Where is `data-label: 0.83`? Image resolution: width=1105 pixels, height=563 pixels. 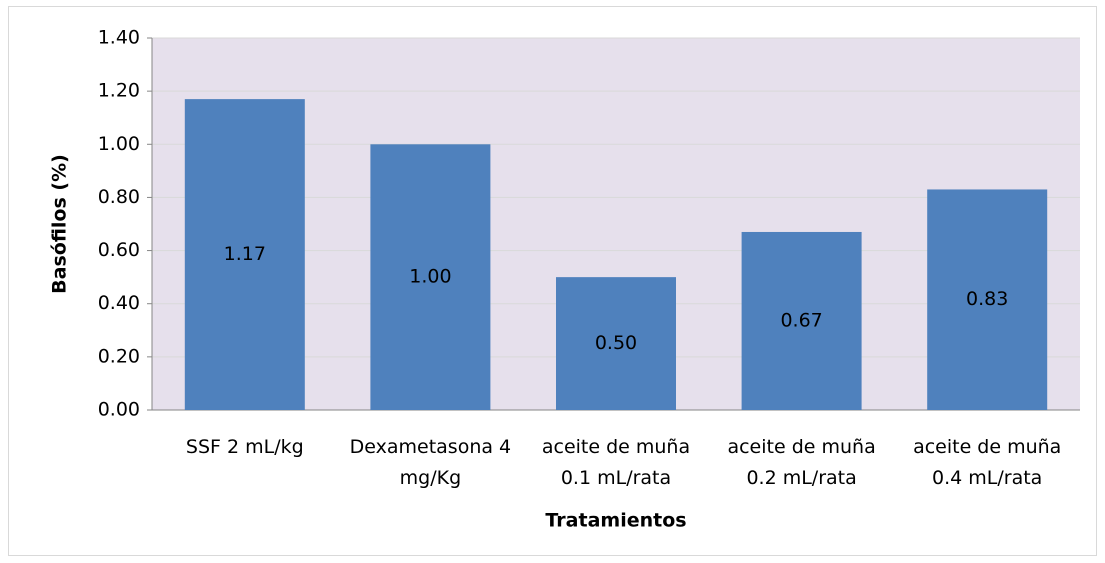
data-label: 0.83 is located at coordinates (987, 299).